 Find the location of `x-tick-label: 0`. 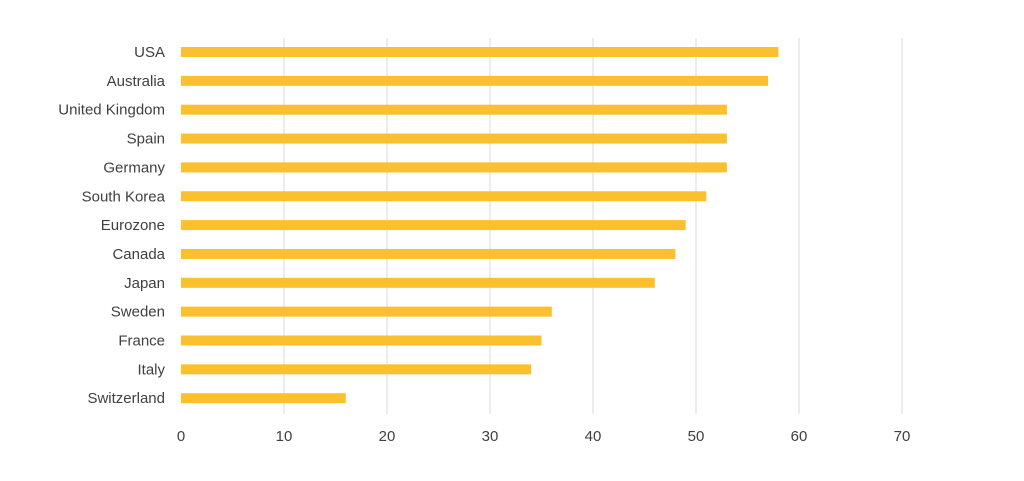

x-tick-label: 0 is located at coordinates (181, 436).